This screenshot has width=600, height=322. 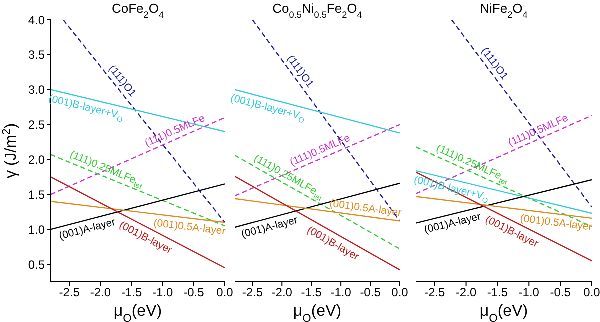 What do you see at coordinates (37, 229) in the screenshot?
I see `y-tick-label: 1.0` at bounding box center [37, 229].